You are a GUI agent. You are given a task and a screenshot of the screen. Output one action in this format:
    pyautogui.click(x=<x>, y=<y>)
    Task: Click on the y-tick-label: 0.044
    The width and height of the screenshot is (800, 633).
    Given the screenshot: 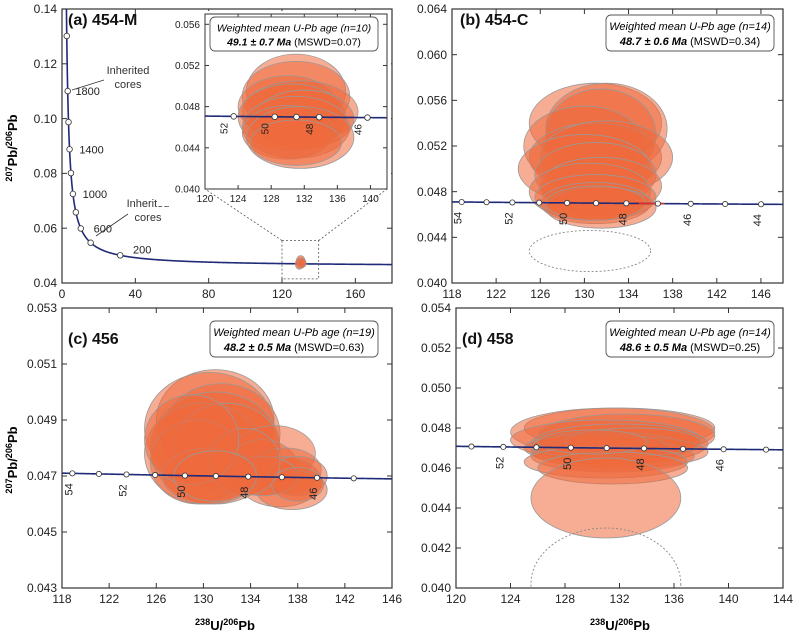 What is the action you would take?
    pyautogui.click(x=432, y=238)
    